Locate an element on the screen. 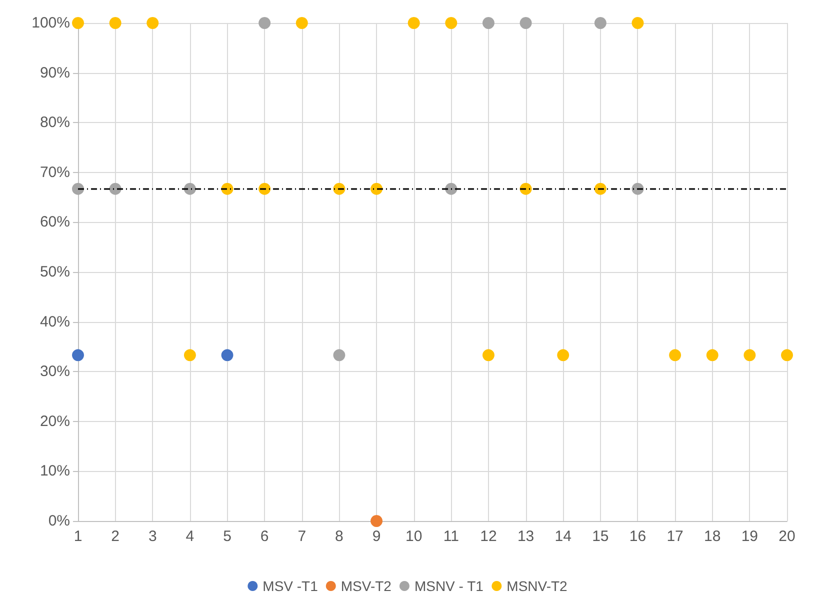  x-tick-label: 7 is located at coordinates (302, 536).